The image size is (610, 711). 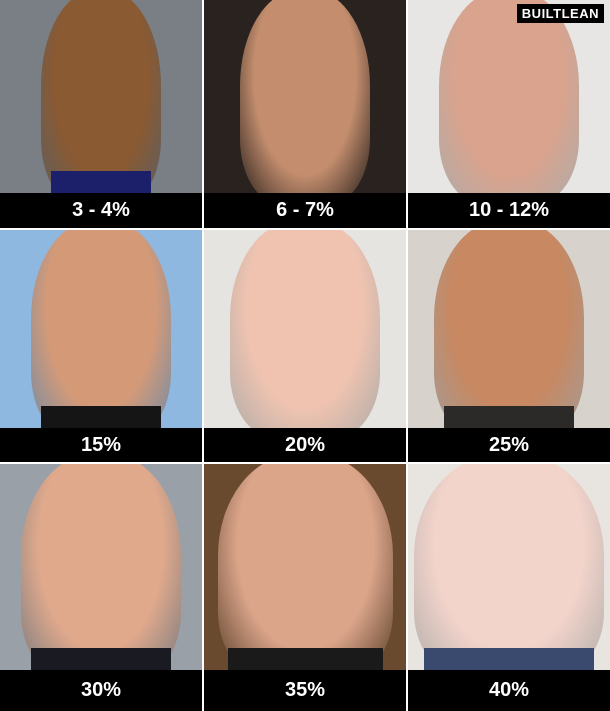 I want to click on body-fat-label: 3 - 4%, so click(x=101, y=210).